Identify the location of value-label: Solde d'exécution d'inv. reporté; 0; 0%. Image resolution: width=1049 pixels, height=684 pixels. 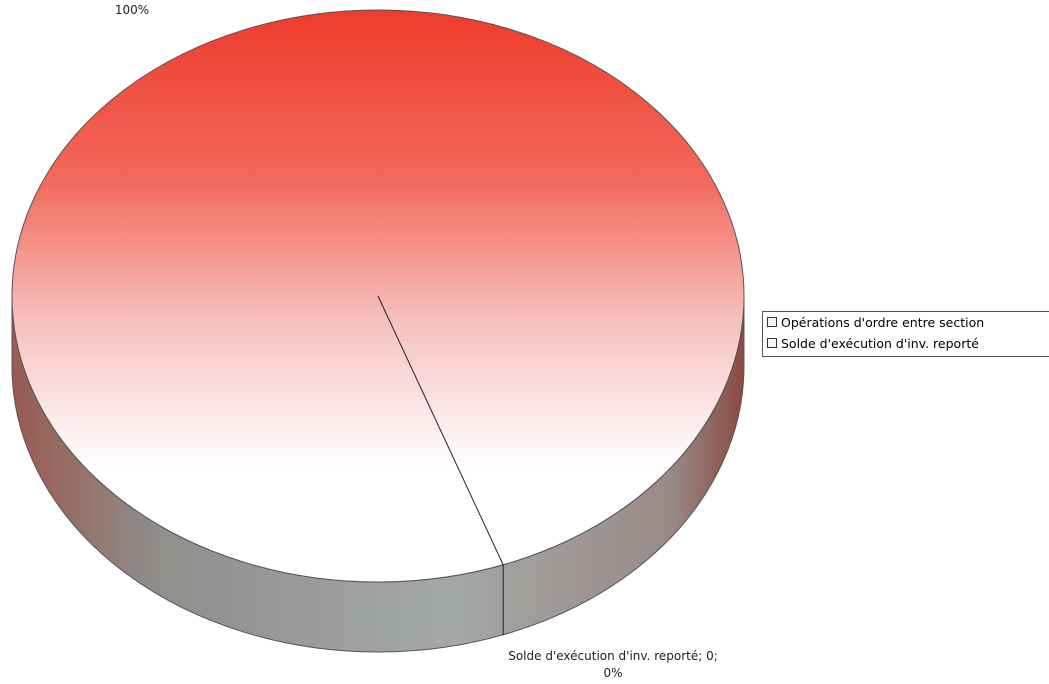
(613, 664).